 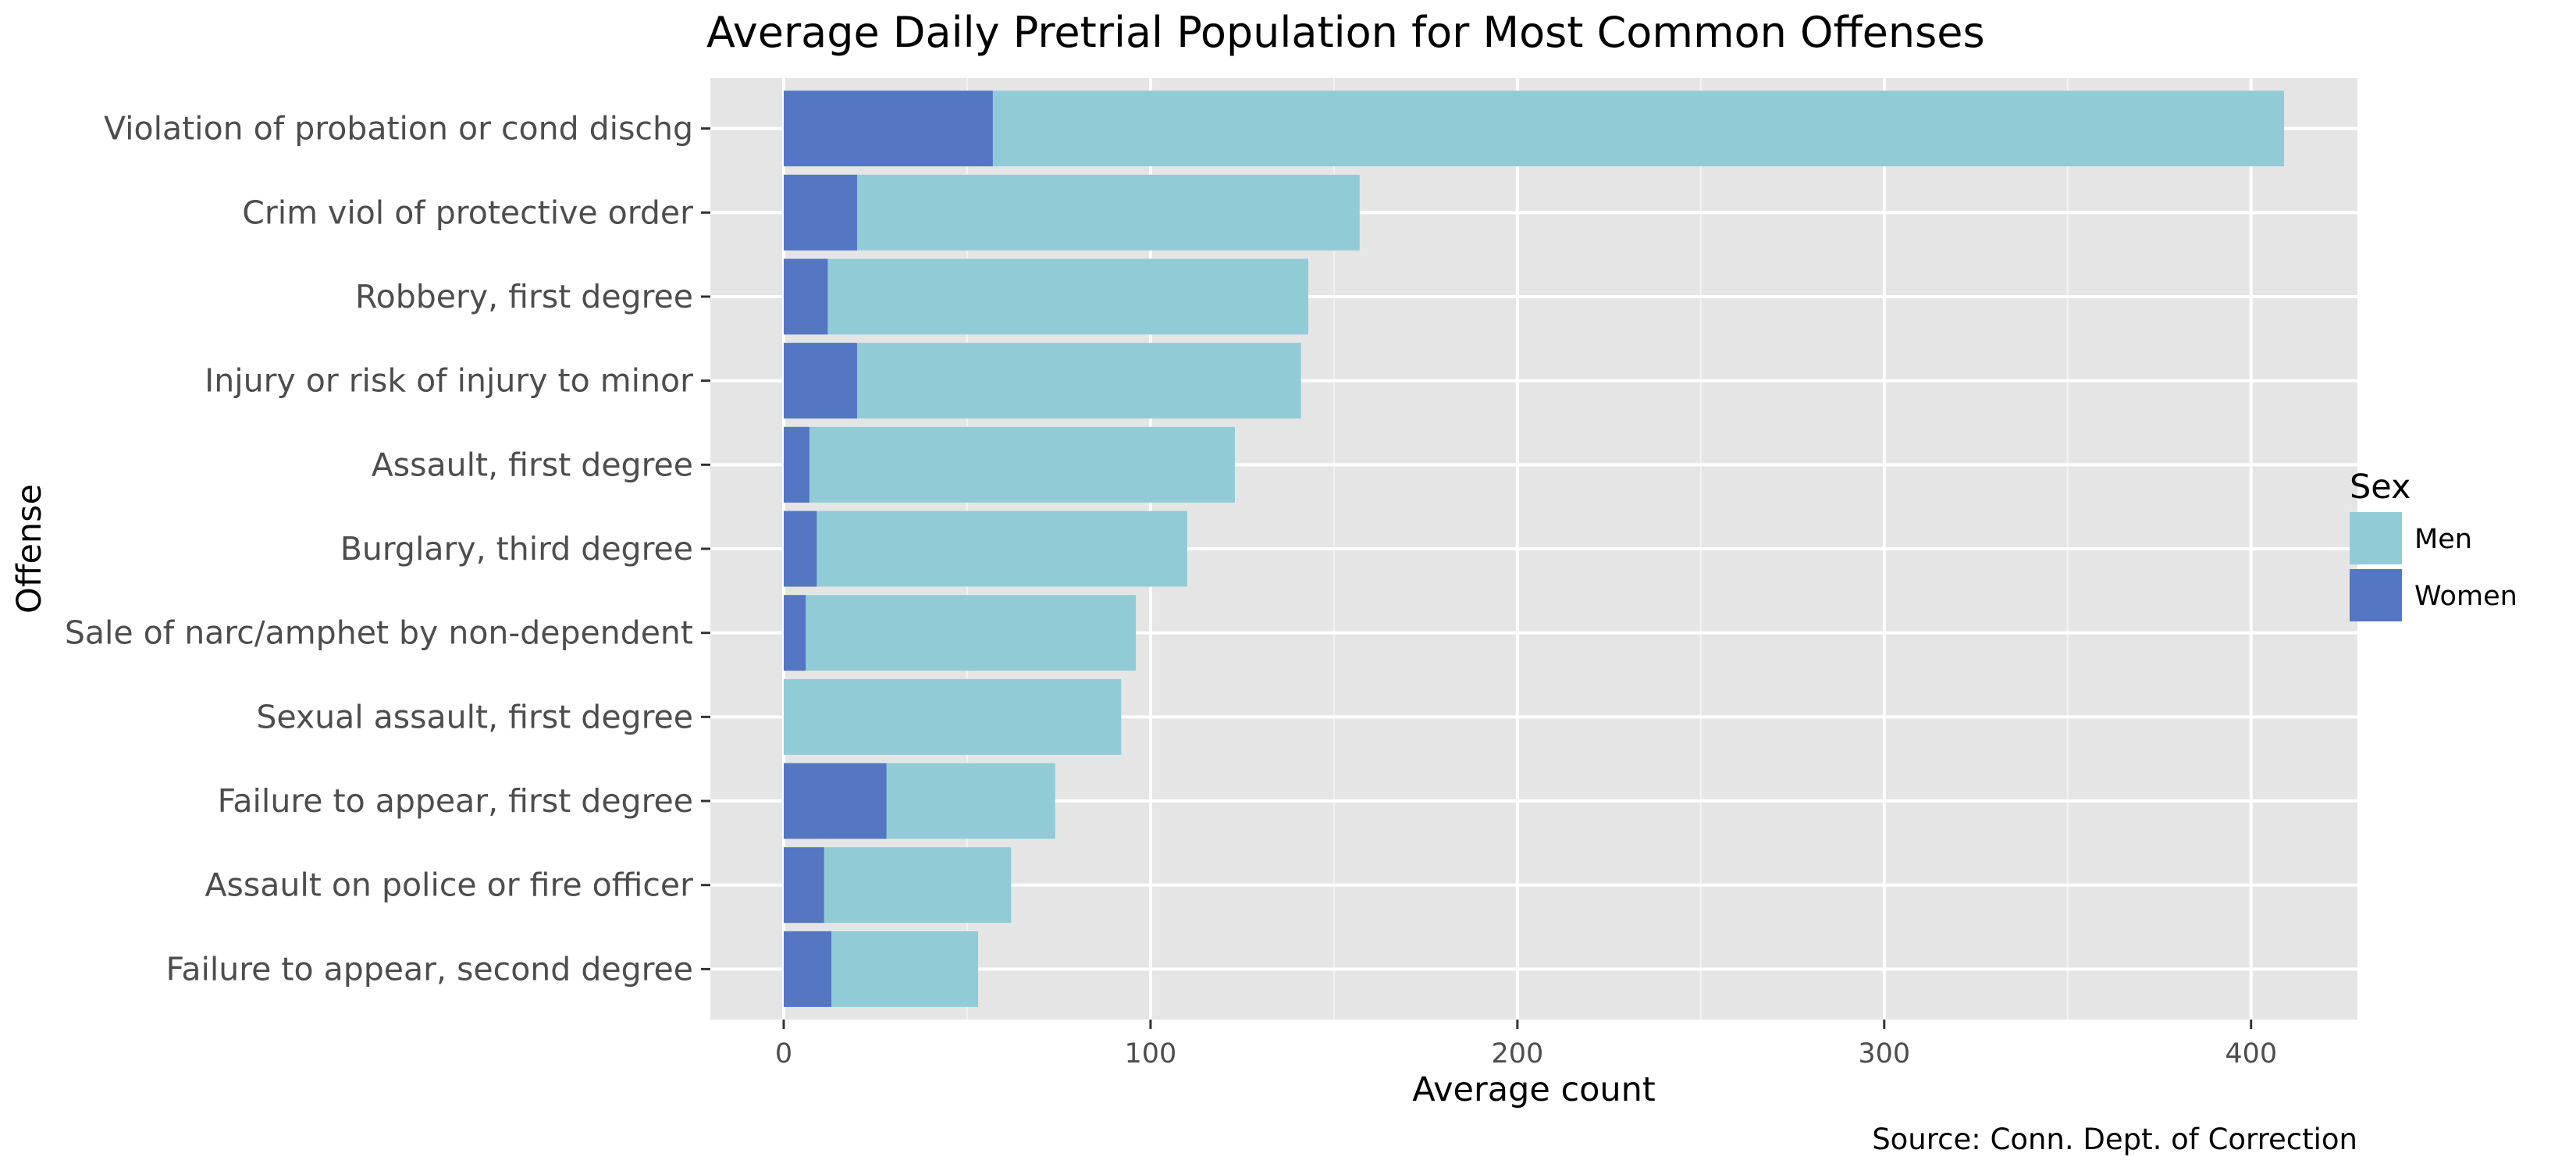 I want to click on y-axis-title: Offense, so click(x=29, y=549).